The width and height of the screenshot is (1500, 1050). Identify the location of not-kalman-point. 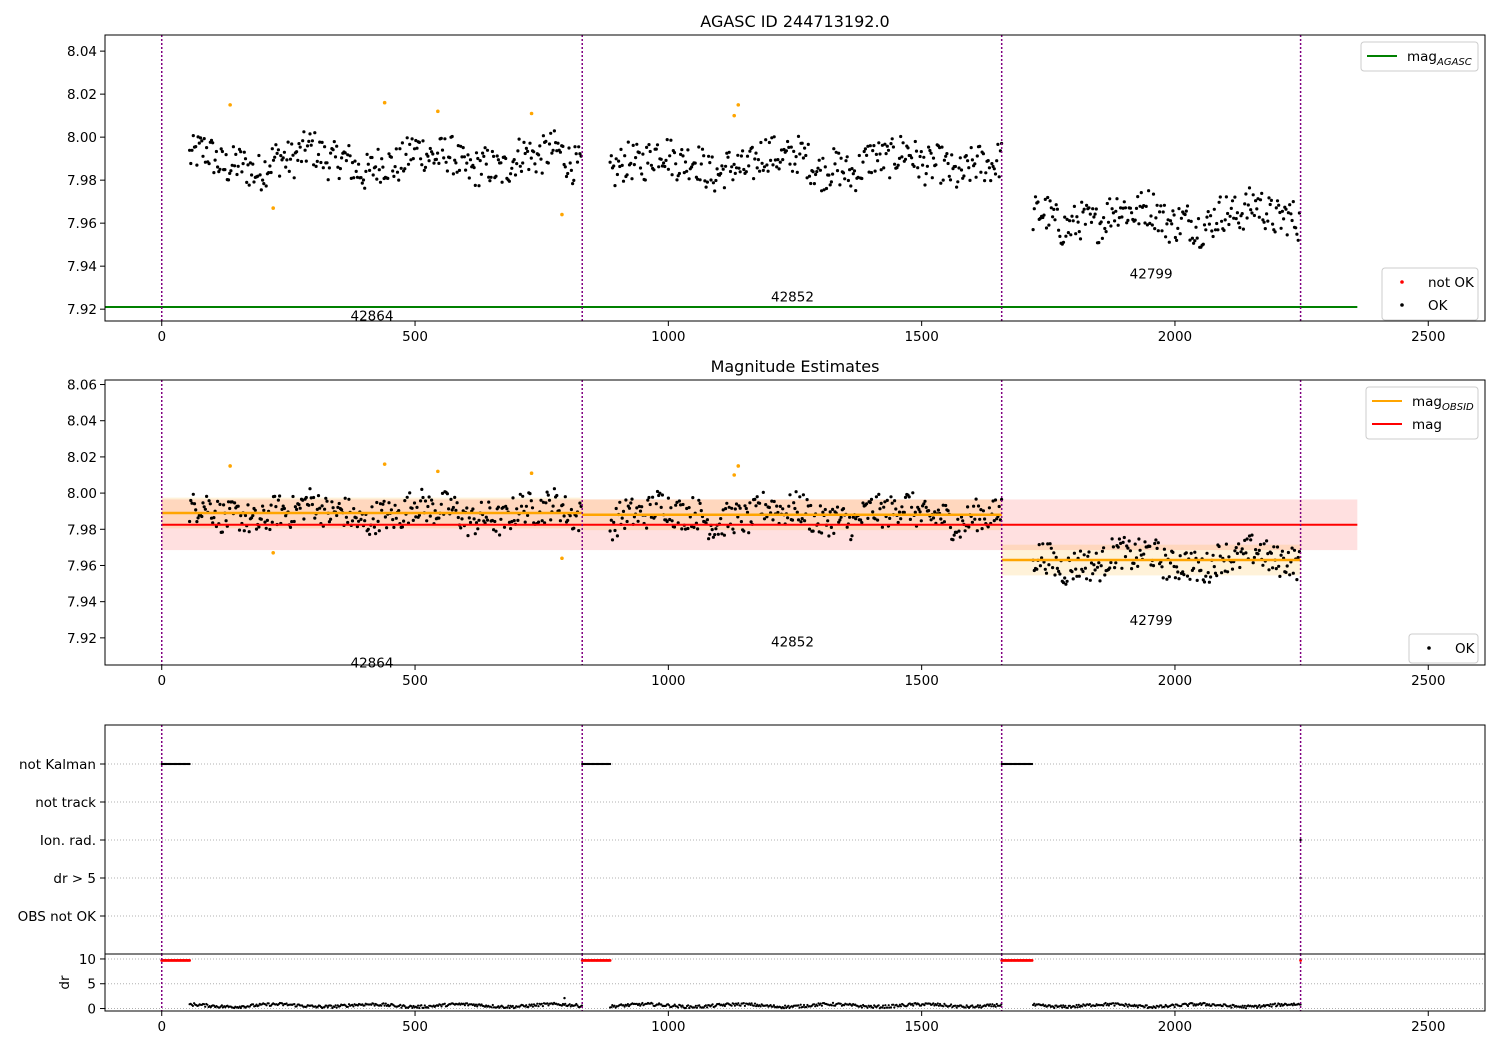
(610, 764).